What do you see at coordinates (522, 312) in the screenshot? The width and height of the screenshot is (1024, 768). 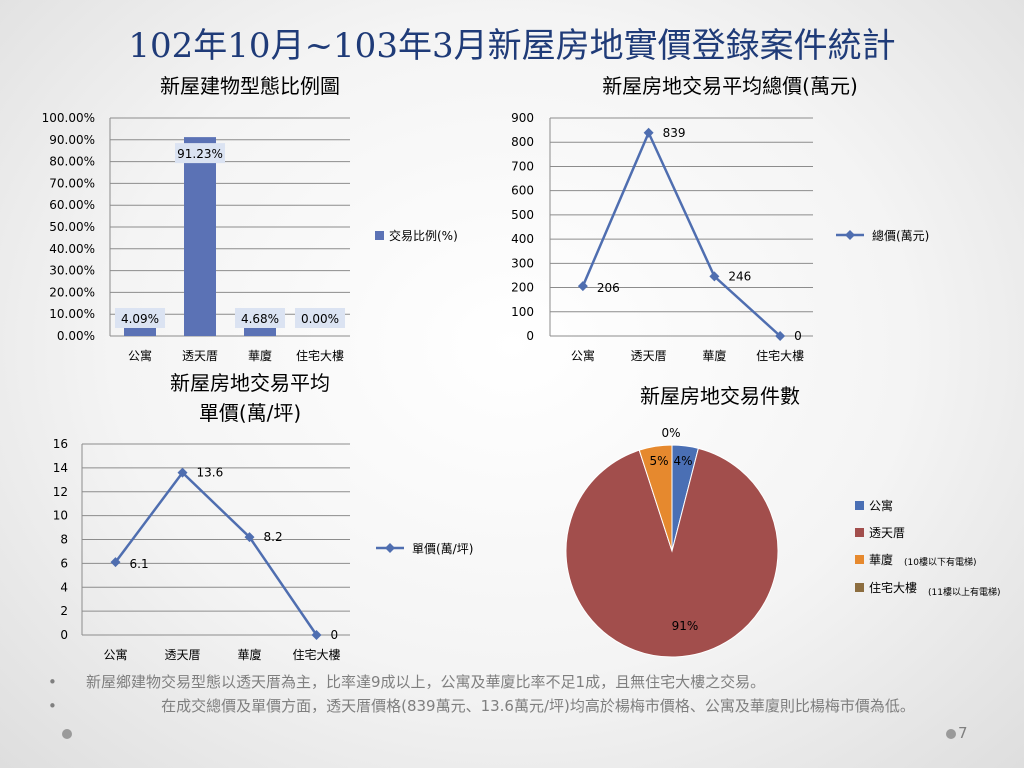 I see `y-tick-label: 100` at bounding box center [522, 312].